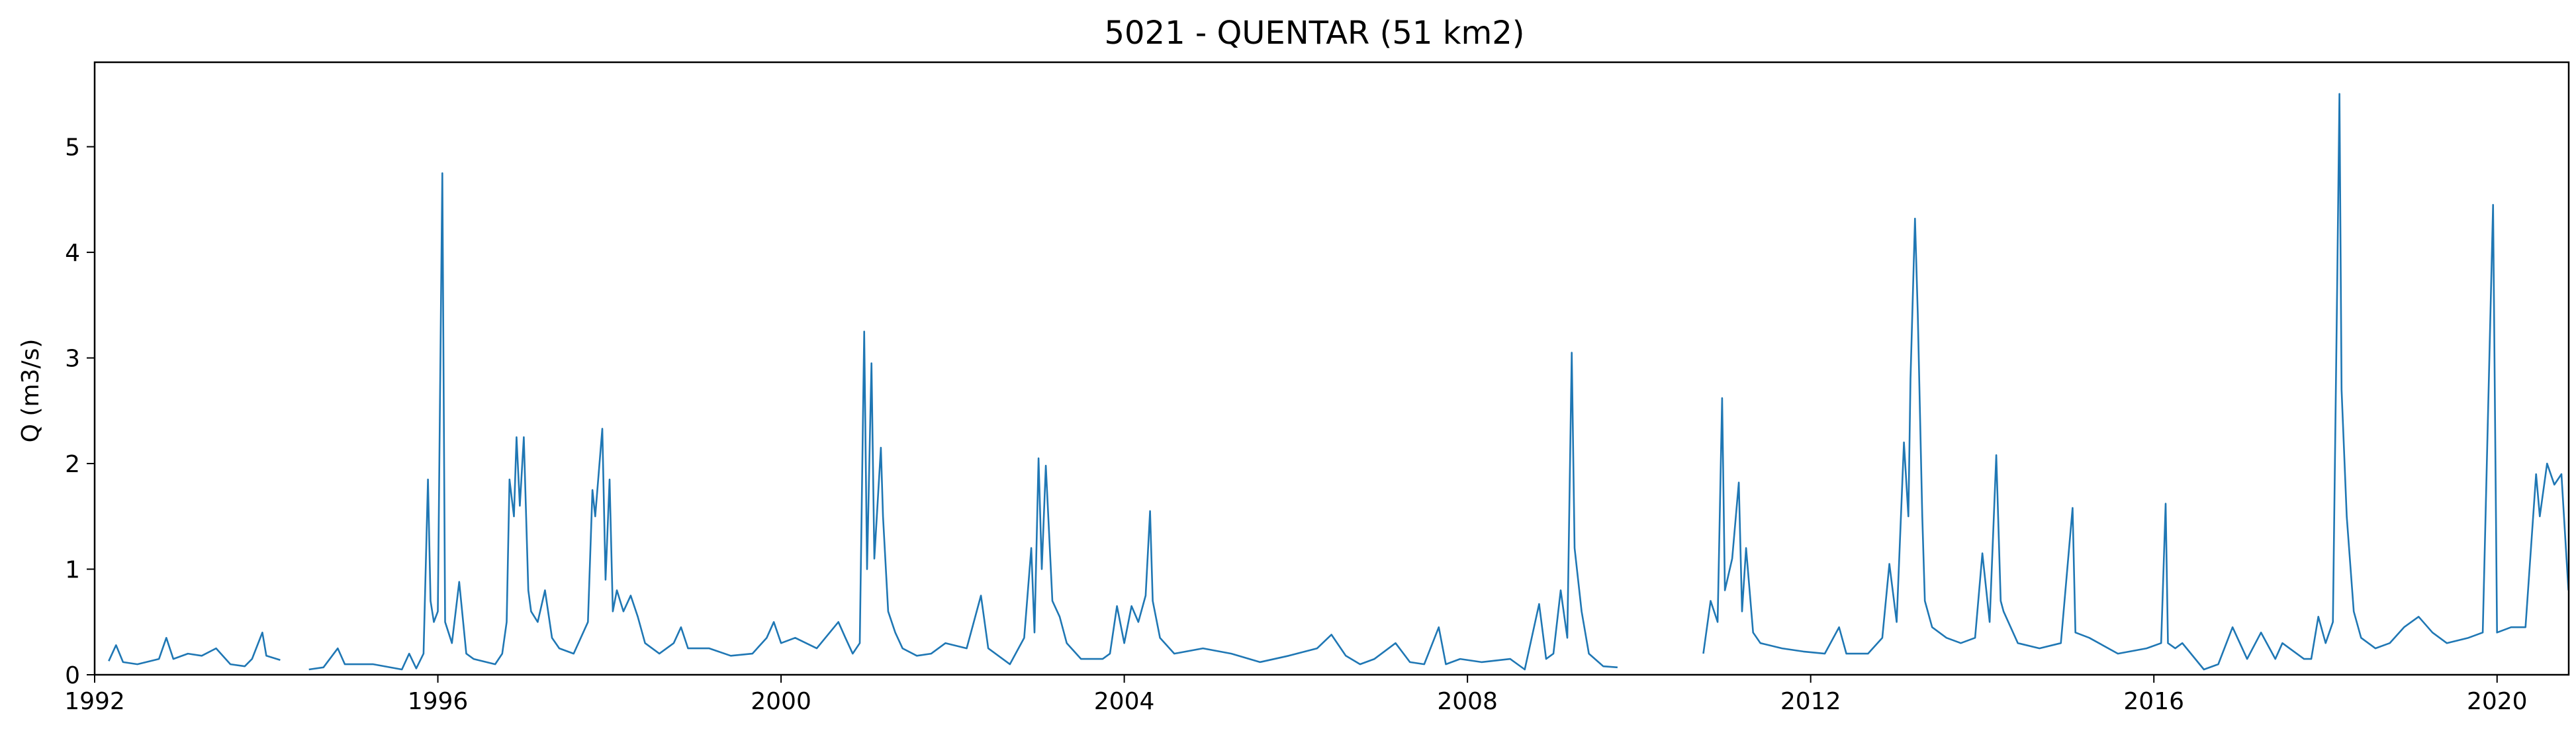 This screenshot has height=739, width=2576. What do you see at coordinates (72, 464) in the screenshot?
I see `y-tick-label: 2` at bounding box center [72, 464].